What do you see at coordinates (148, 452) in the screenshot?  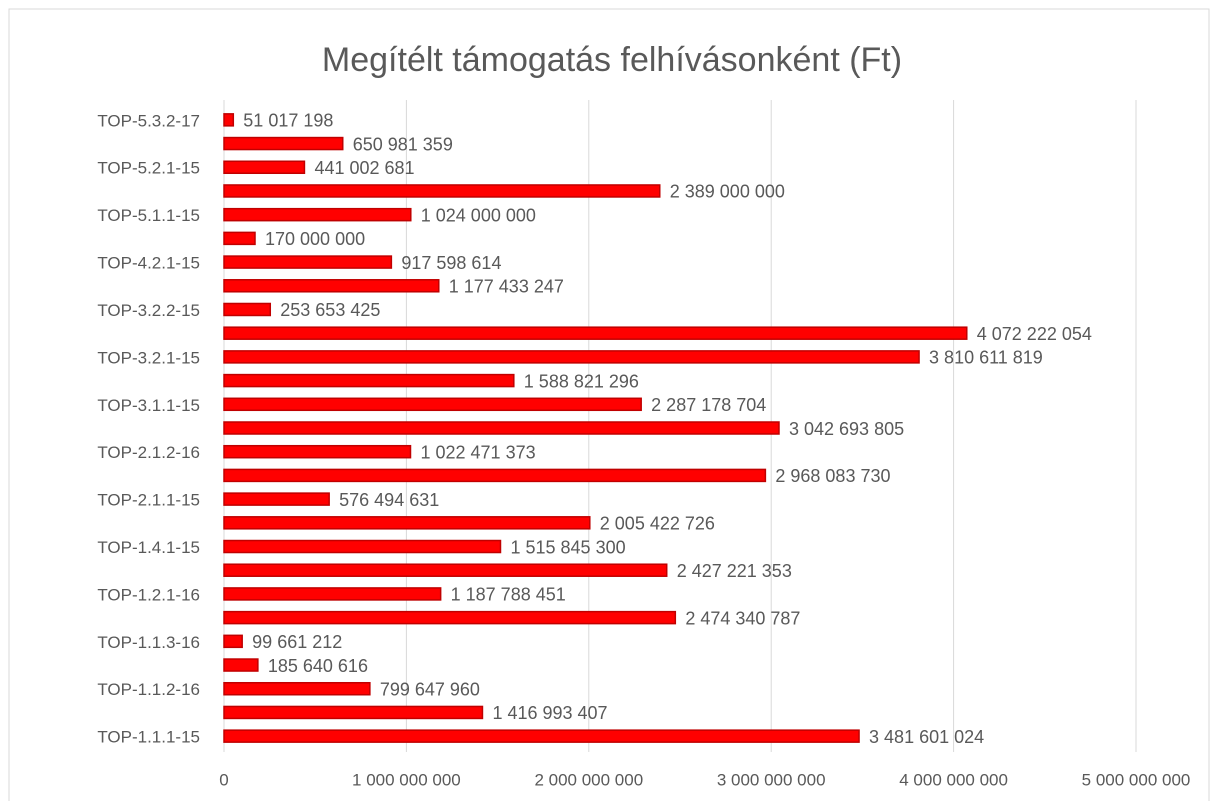 I see `y-tick-label: TOP-2.1.2-16` at bounding box center [148, 452].